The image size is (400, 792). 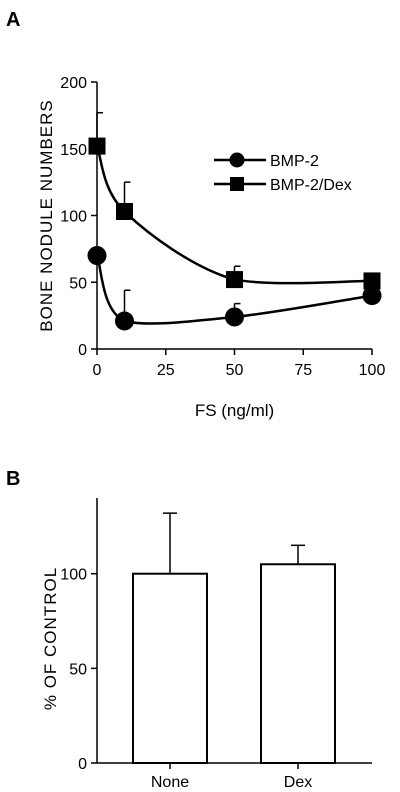 What do you see at coordinates (311, 185) in the screenshot?
I see `legend-label: BMP-2/Dex` at bounding box center [311, 185].